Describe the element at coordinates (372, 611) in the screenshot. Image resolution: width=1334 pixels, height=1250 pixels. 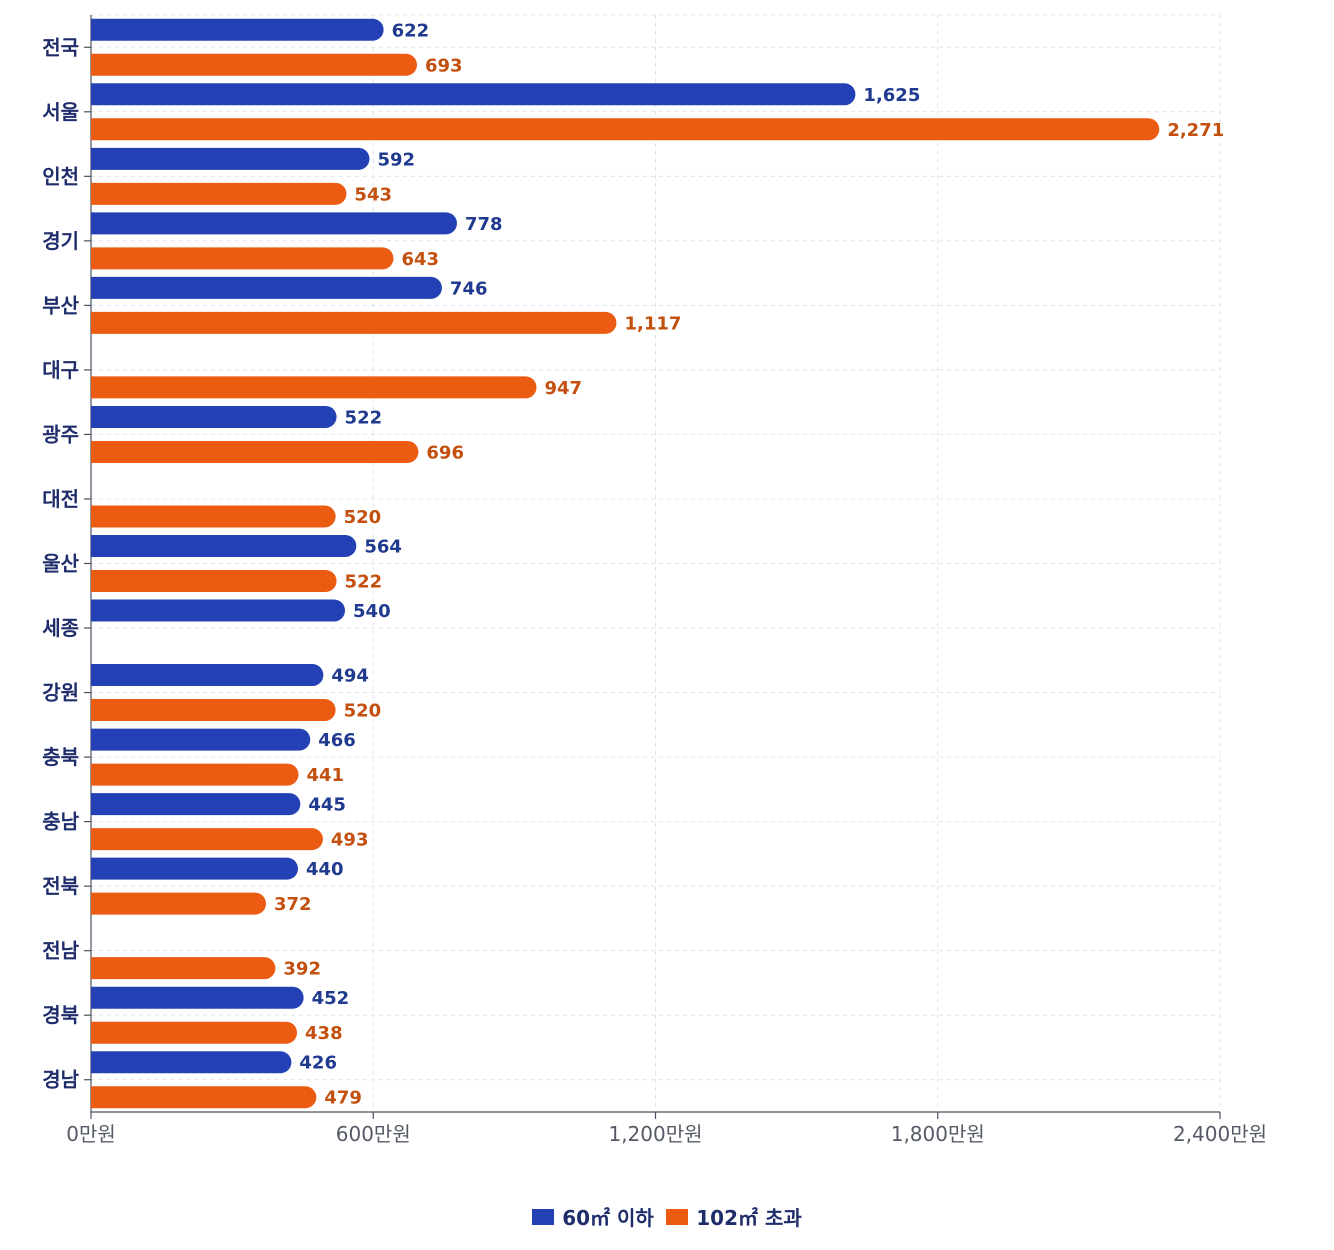
I see `data-label-series-1: 540` at that location.